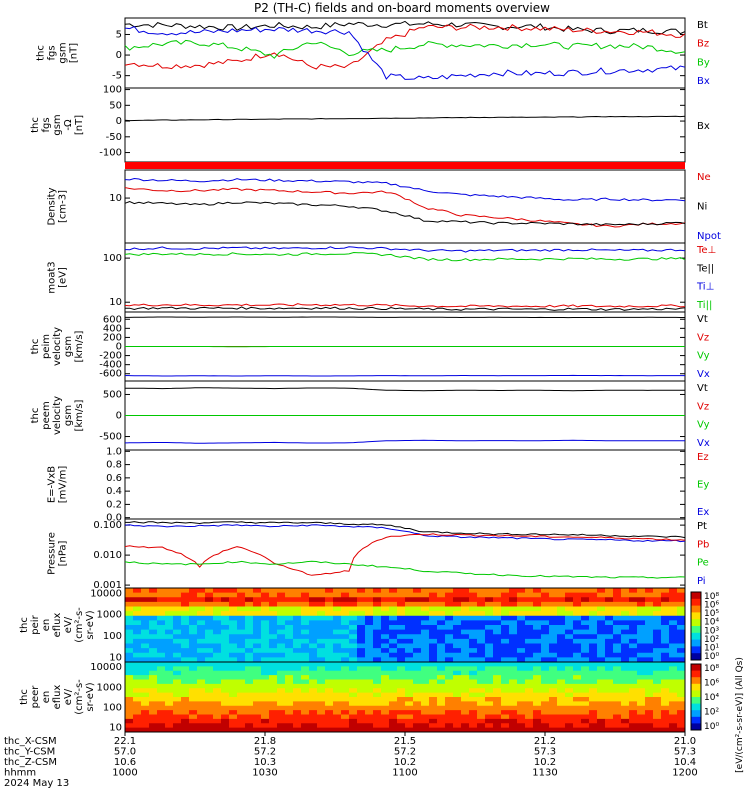  What do you see at coordinates (57, 415) in the screenshot?
I see `ylabel-line: velocity` at bounding box center [57, 415].